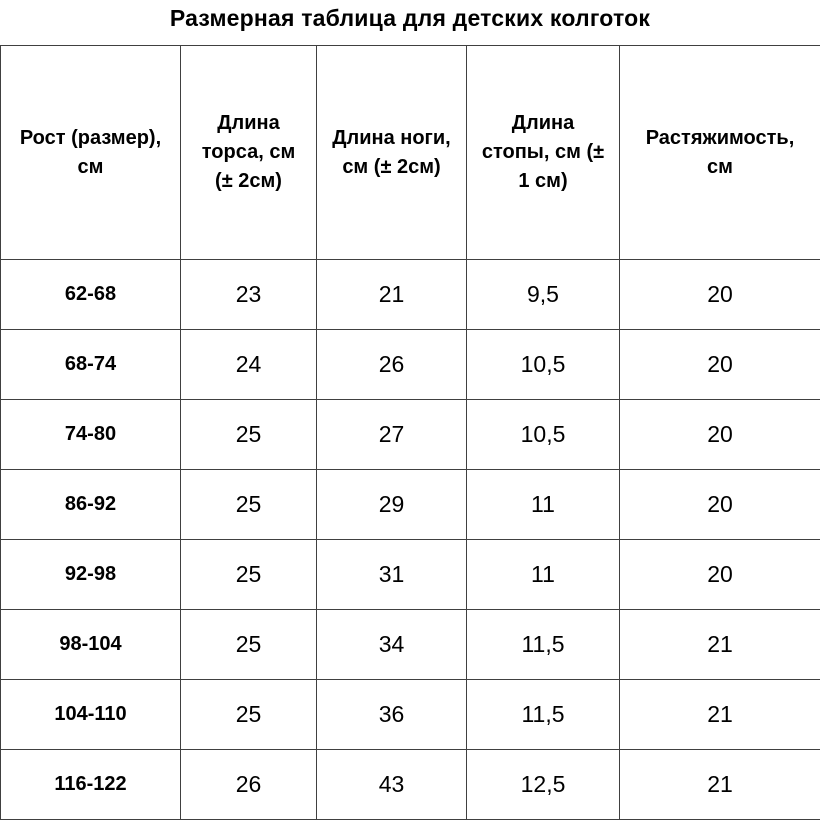  What do you see at coordinates (248, 784) in the screenshot?
I see `cell-torso: 26` at bounding box center [248, 784].